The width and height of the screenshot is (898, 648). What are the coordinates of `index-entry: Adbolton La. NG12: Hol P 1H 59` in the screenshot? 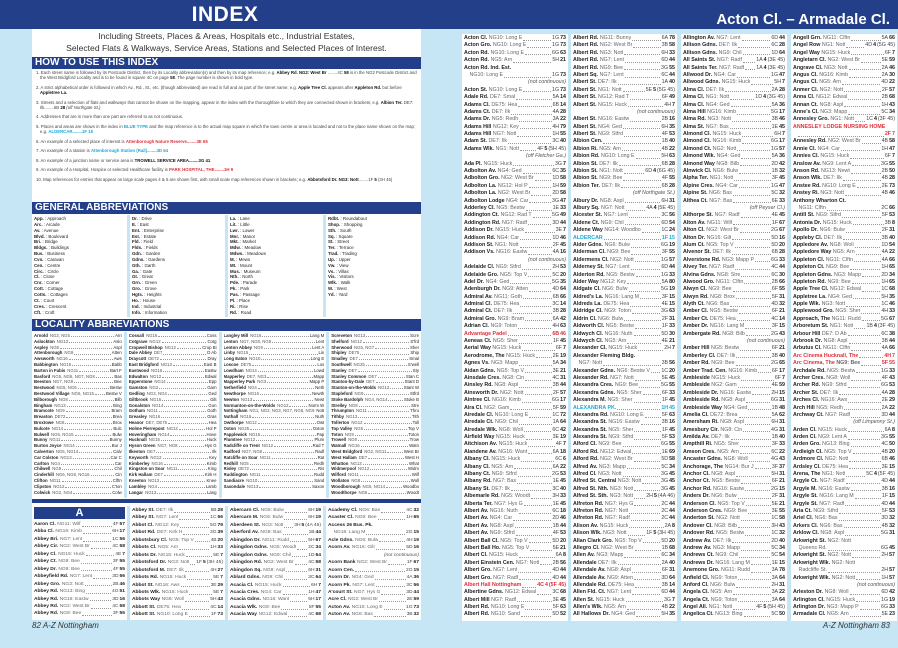 It's located at (515, 186).